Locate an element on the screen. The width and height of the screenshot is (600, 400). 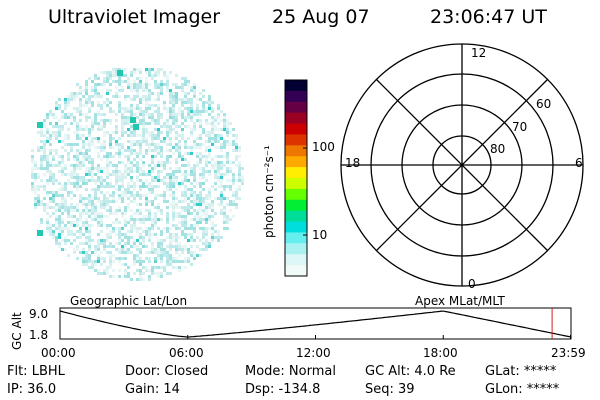
status-seq: Seq: 39 is located at coordinates (390, 389).